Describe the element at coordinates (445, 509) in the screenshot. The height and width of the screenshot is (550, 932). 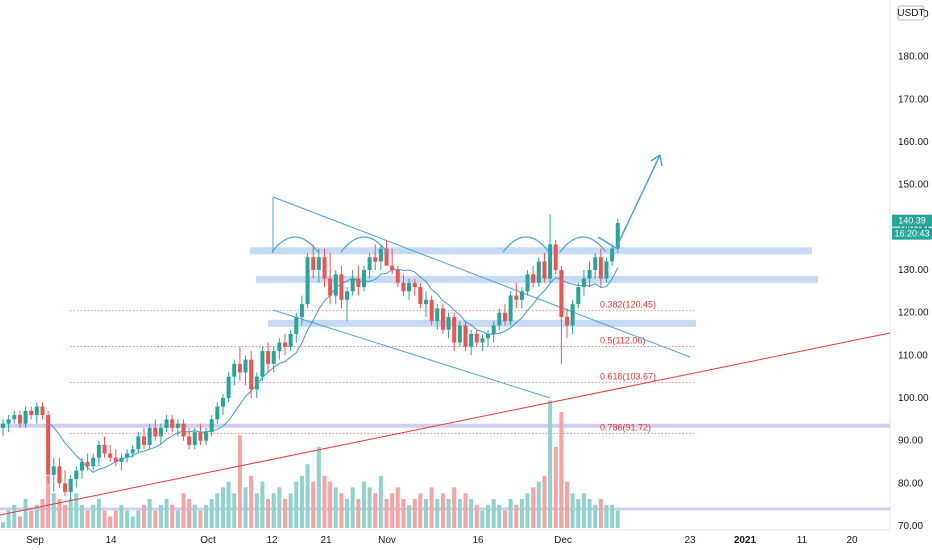
I see `bottom-support-band` at that location.